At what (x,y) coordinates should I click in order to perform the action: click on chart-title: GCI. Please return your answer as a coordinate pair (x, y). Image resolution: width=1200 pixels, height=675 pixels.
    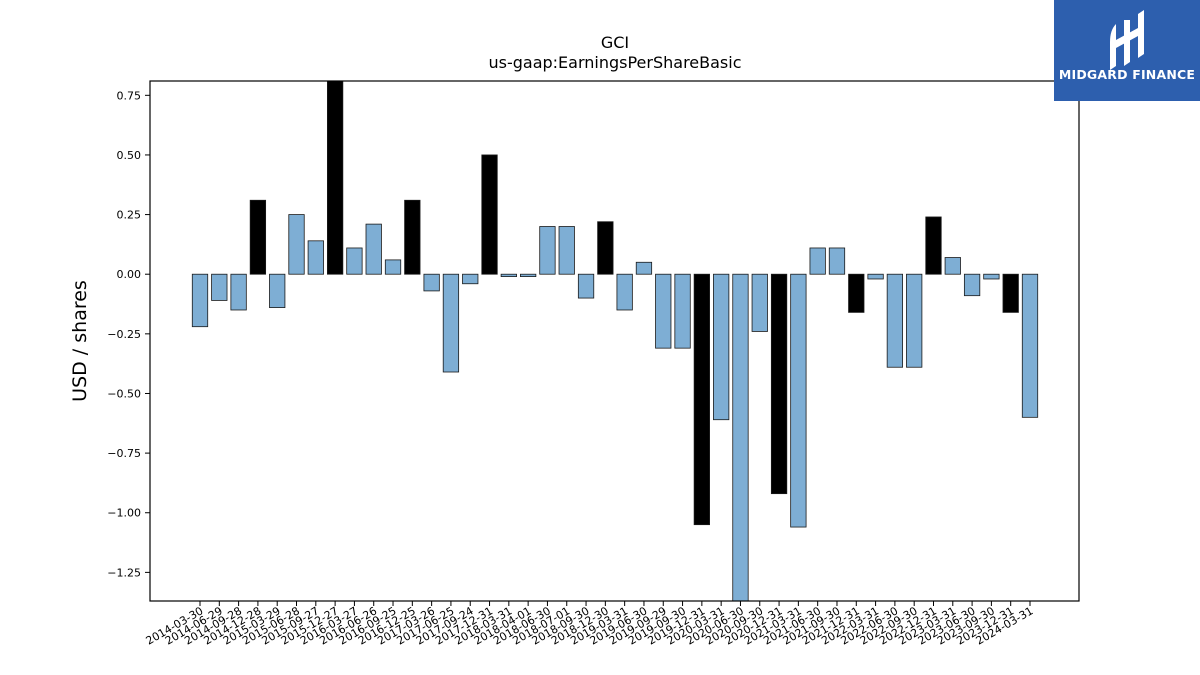
    Looking at the image, I should click on (615, 42).